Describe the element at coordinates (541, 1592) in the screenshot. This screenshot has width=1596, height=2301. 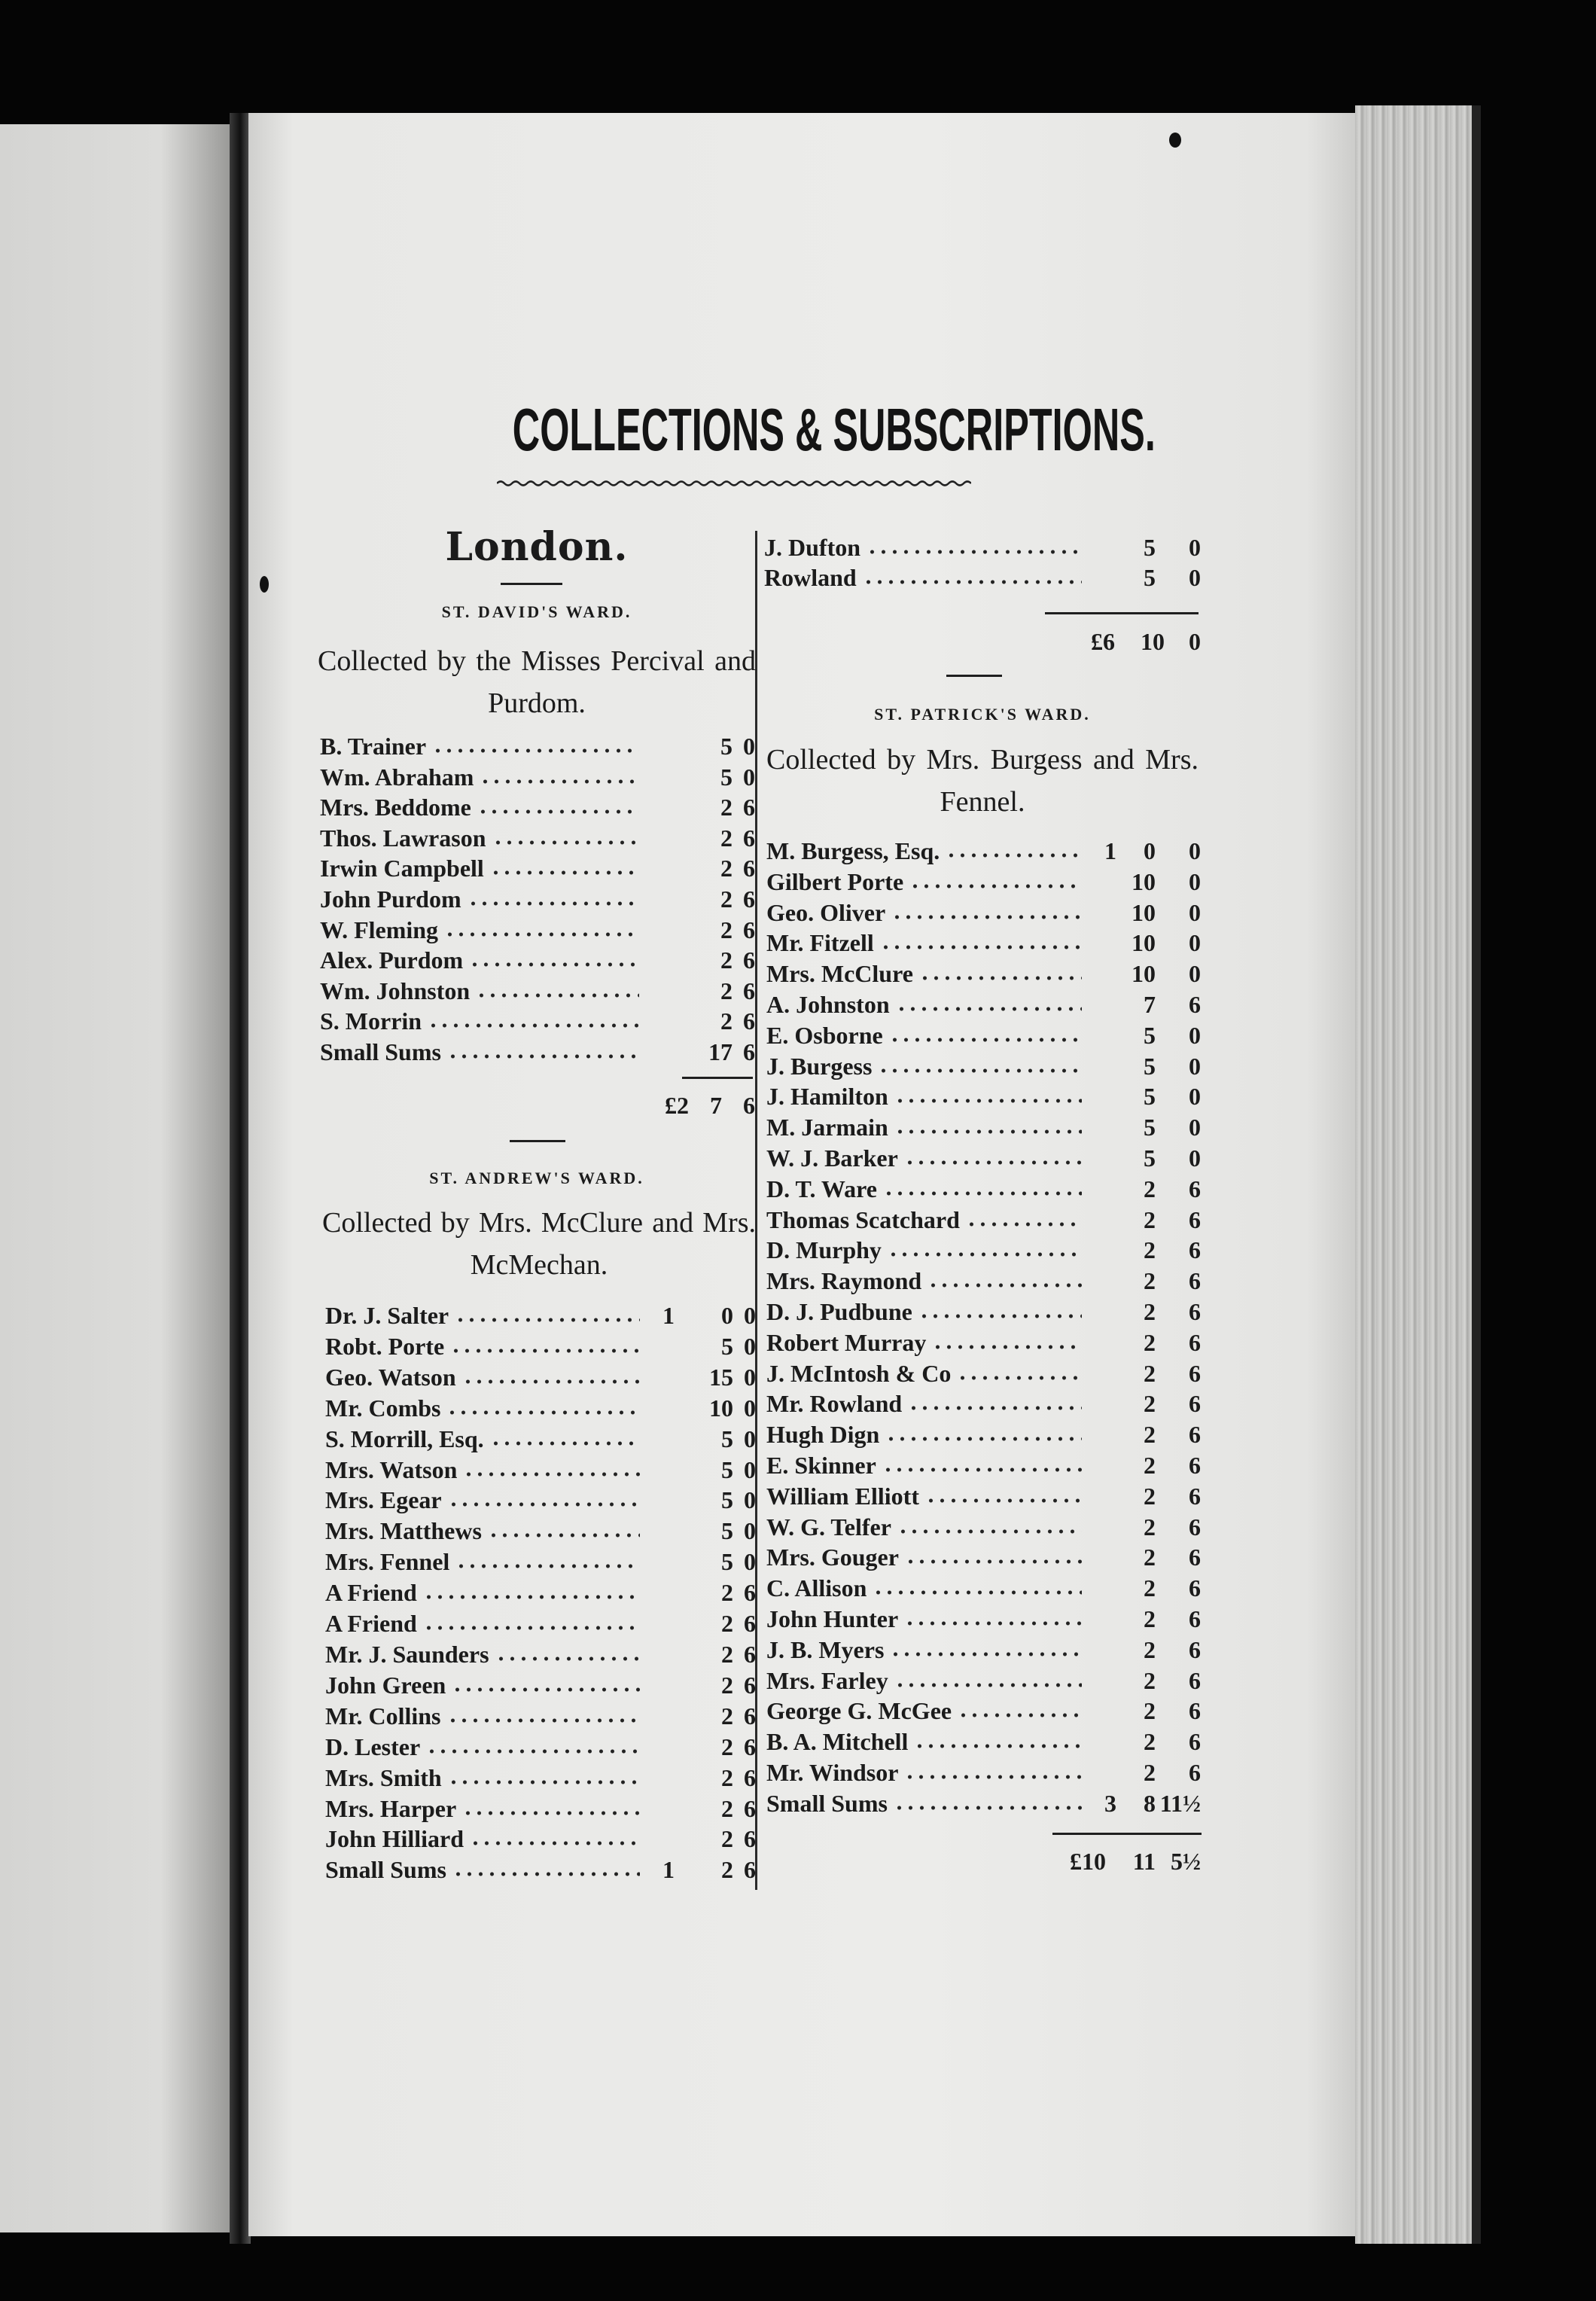
I see `subscription-row: A Friend 2 6` at that location.